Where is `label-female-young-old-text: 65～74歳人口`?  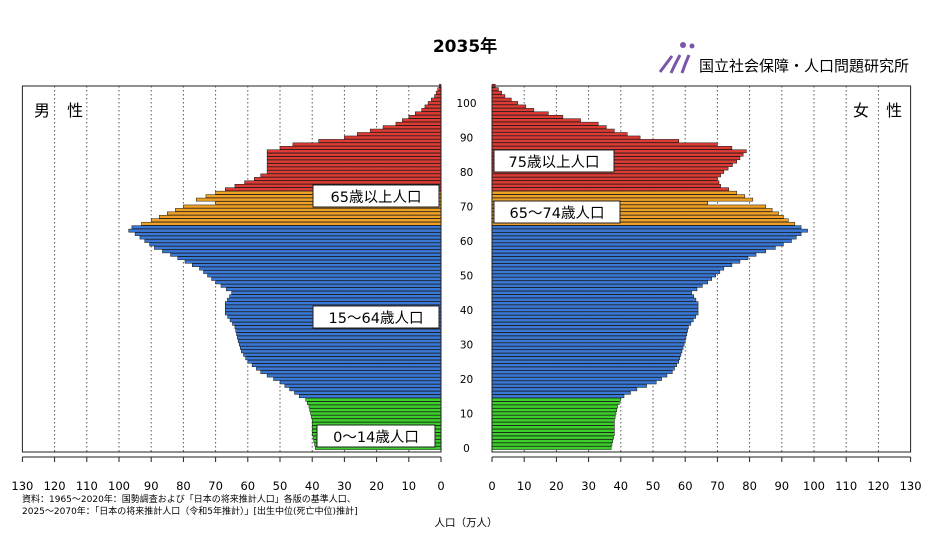 label-female-young-old-text: 65～74歳人口 is located at coordinates (557, 213).